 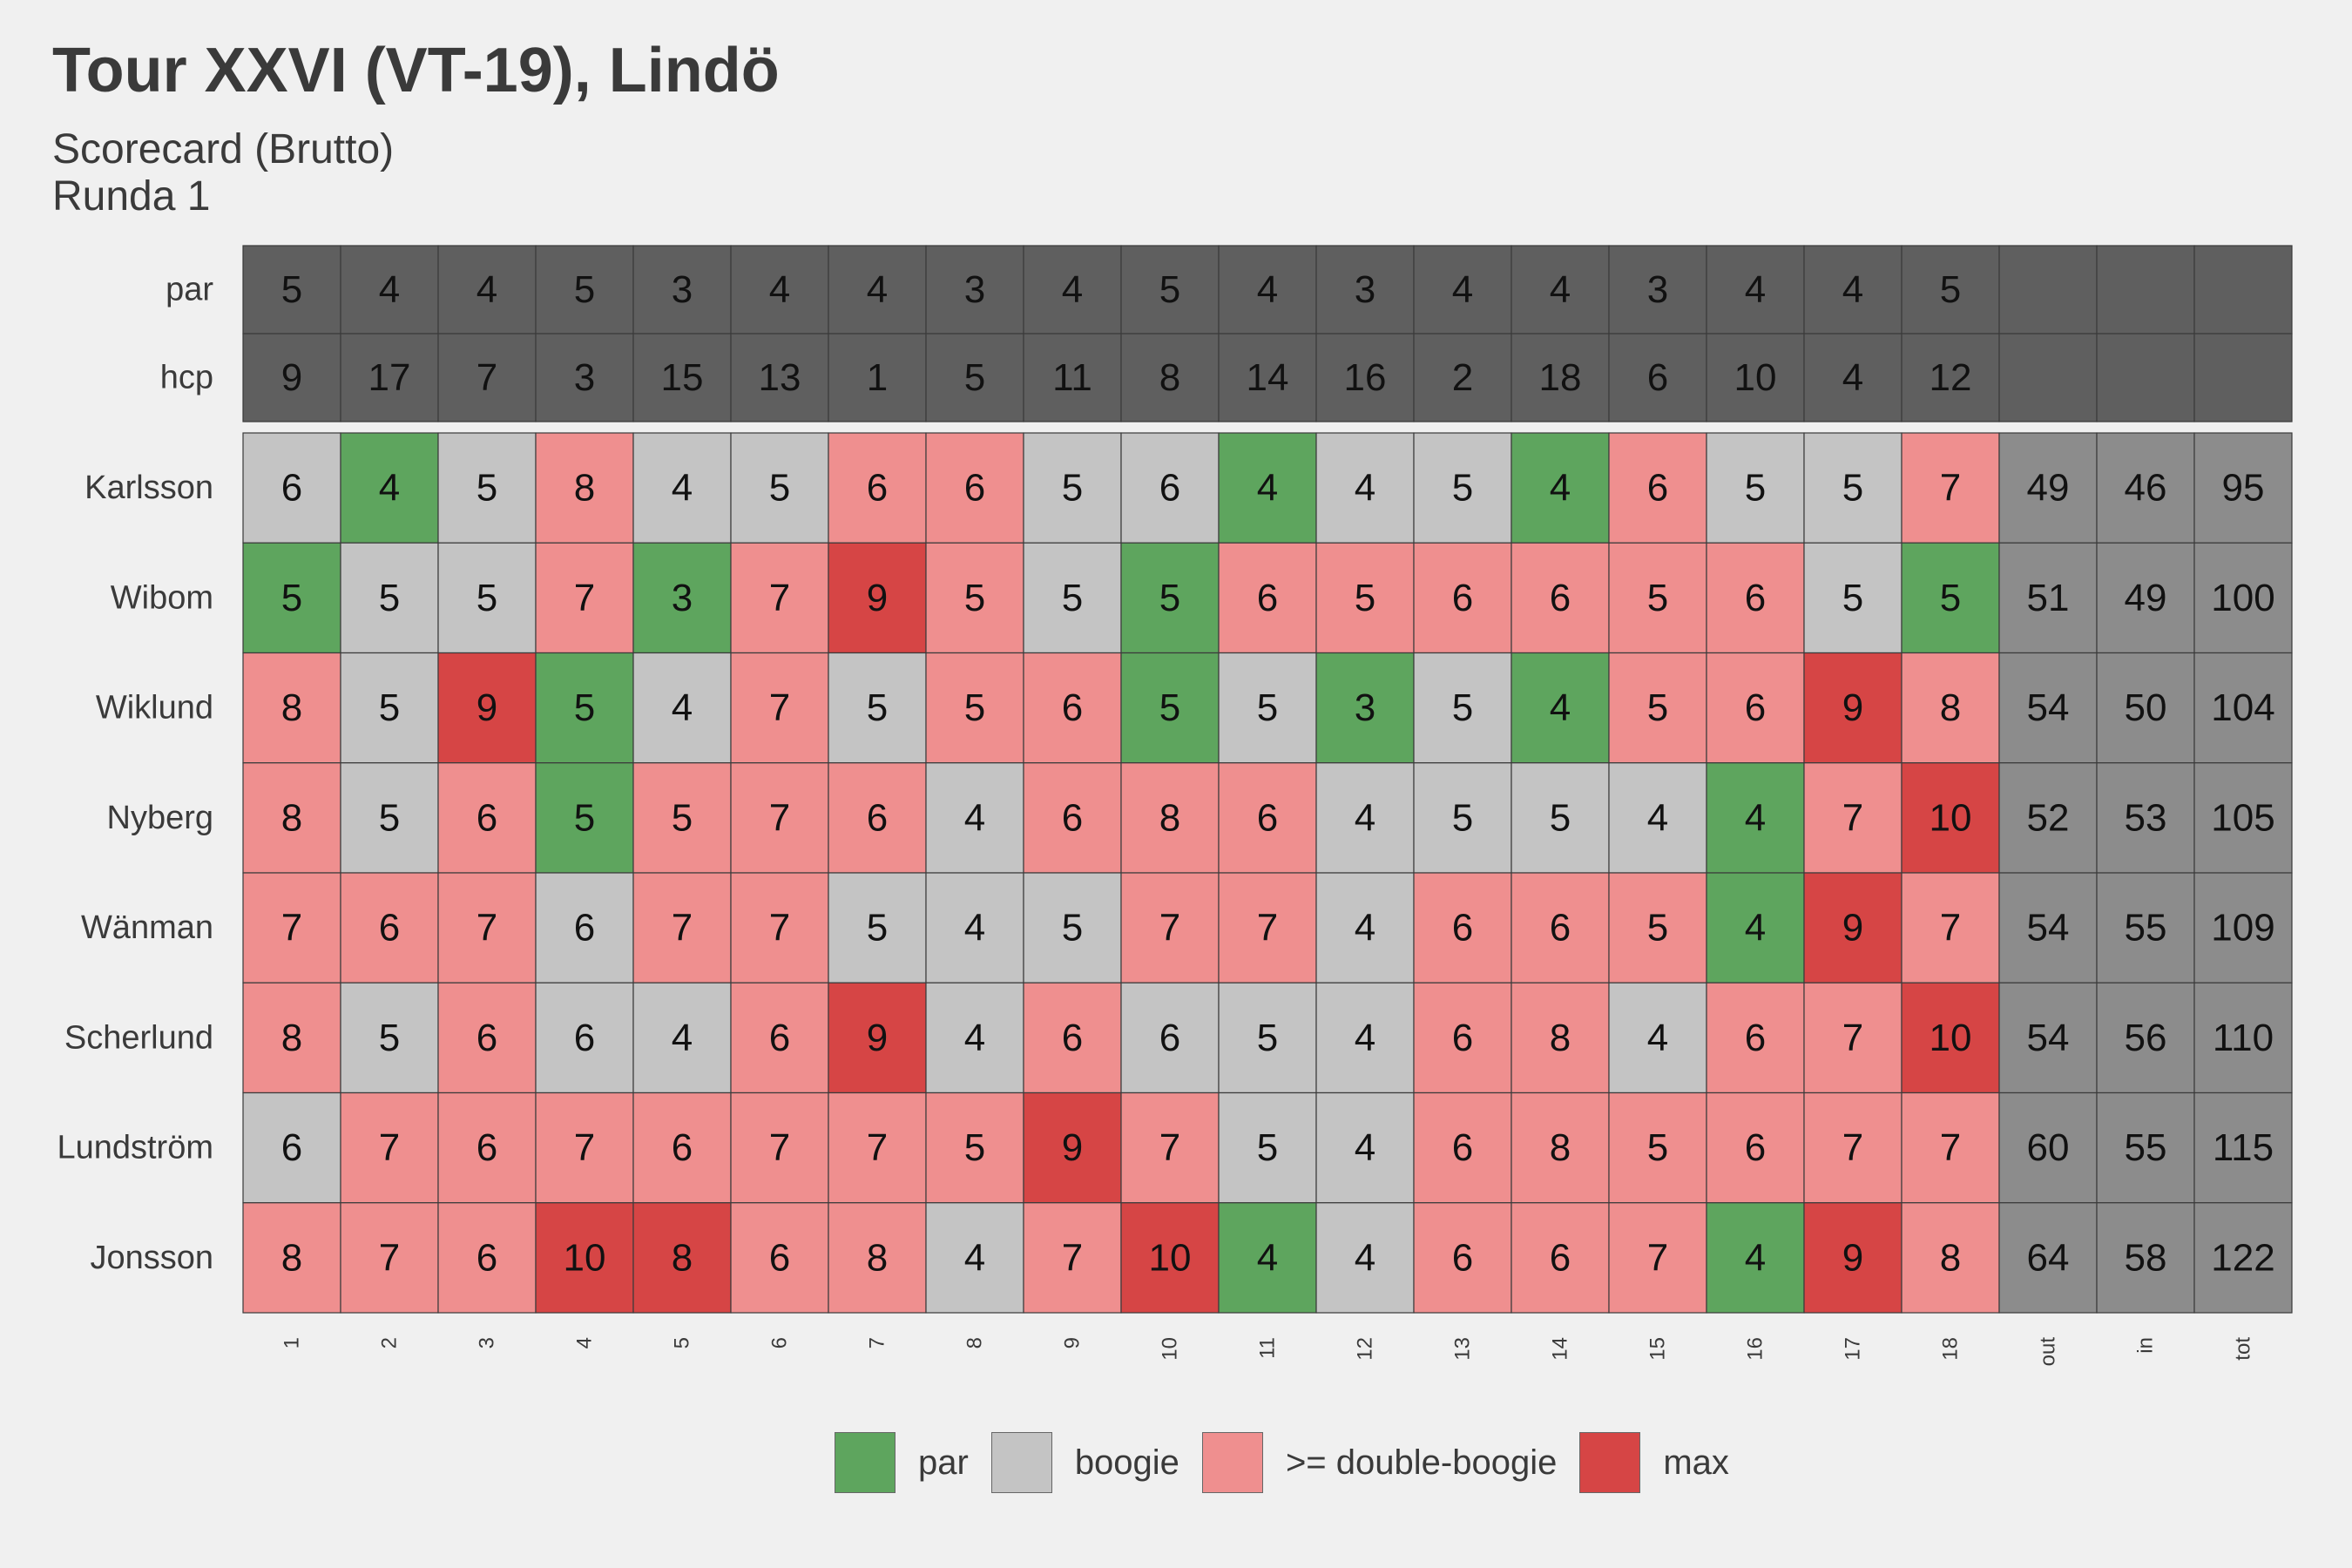 What do you see at coordinates (1852, 378) in the screenshot?
I see `hcp-value: 4` at bounding box center [1852, 378].